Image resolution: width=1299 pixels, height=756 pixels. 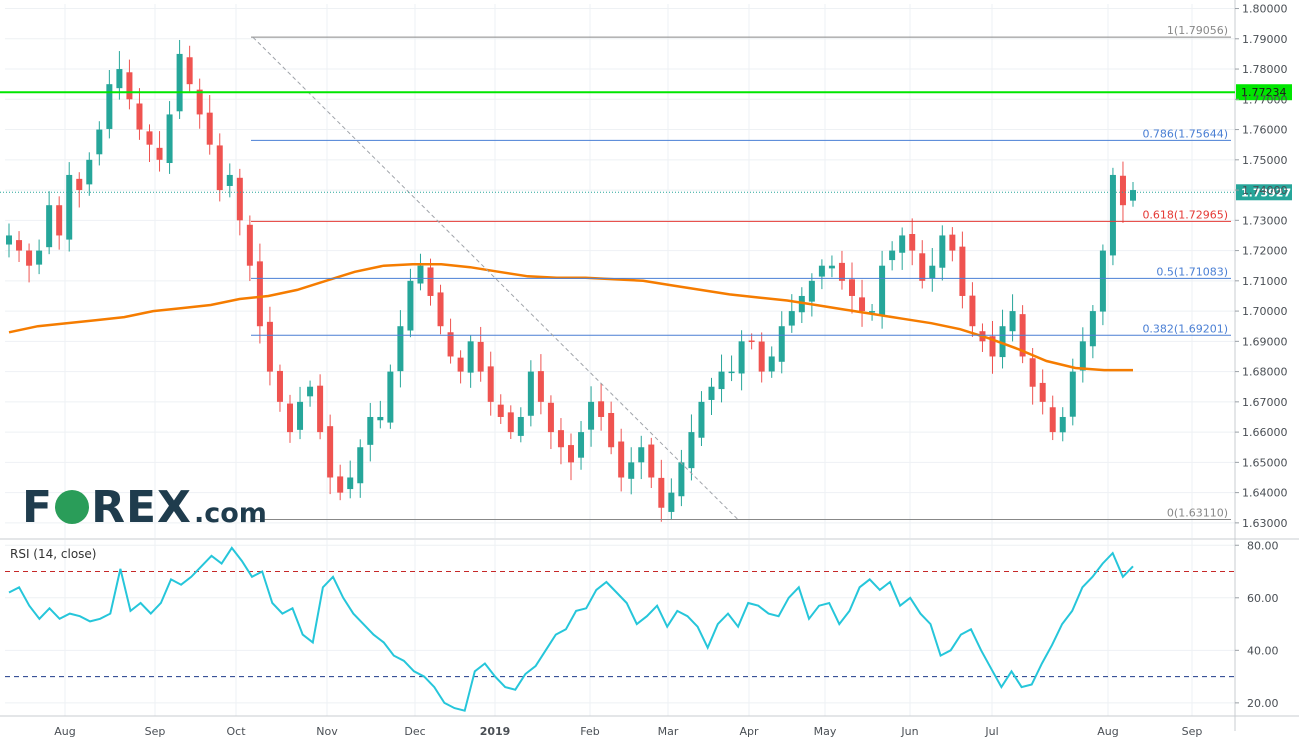 What do you see at coordinates (64, 731) in the screenshot?
I see `time-tick-label: Aug` at bounding box center [64, 731].